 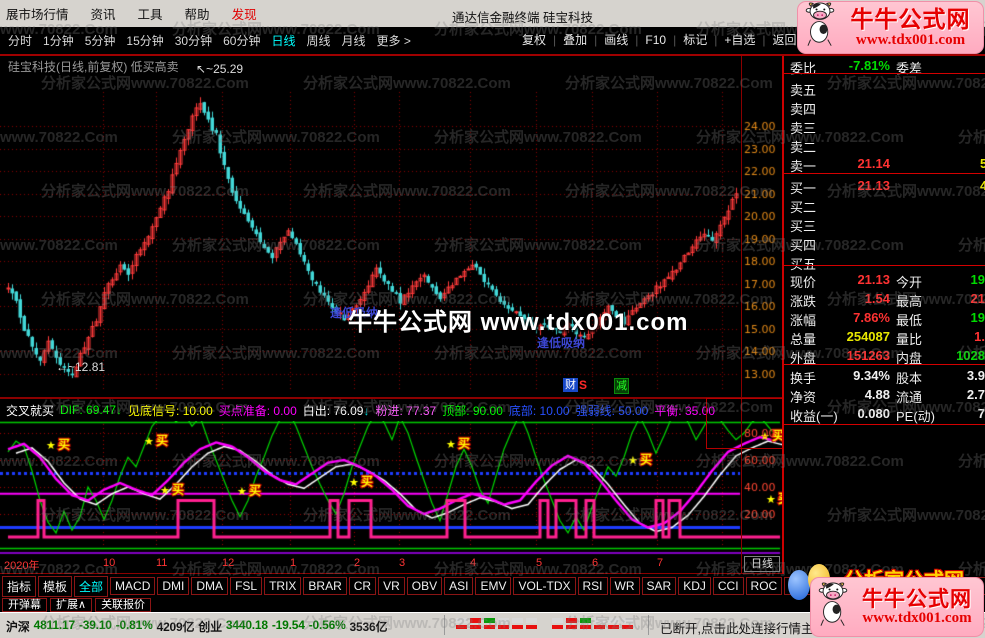 I want to click on sell-level-label: 卖二, so click(x=803, y=147).